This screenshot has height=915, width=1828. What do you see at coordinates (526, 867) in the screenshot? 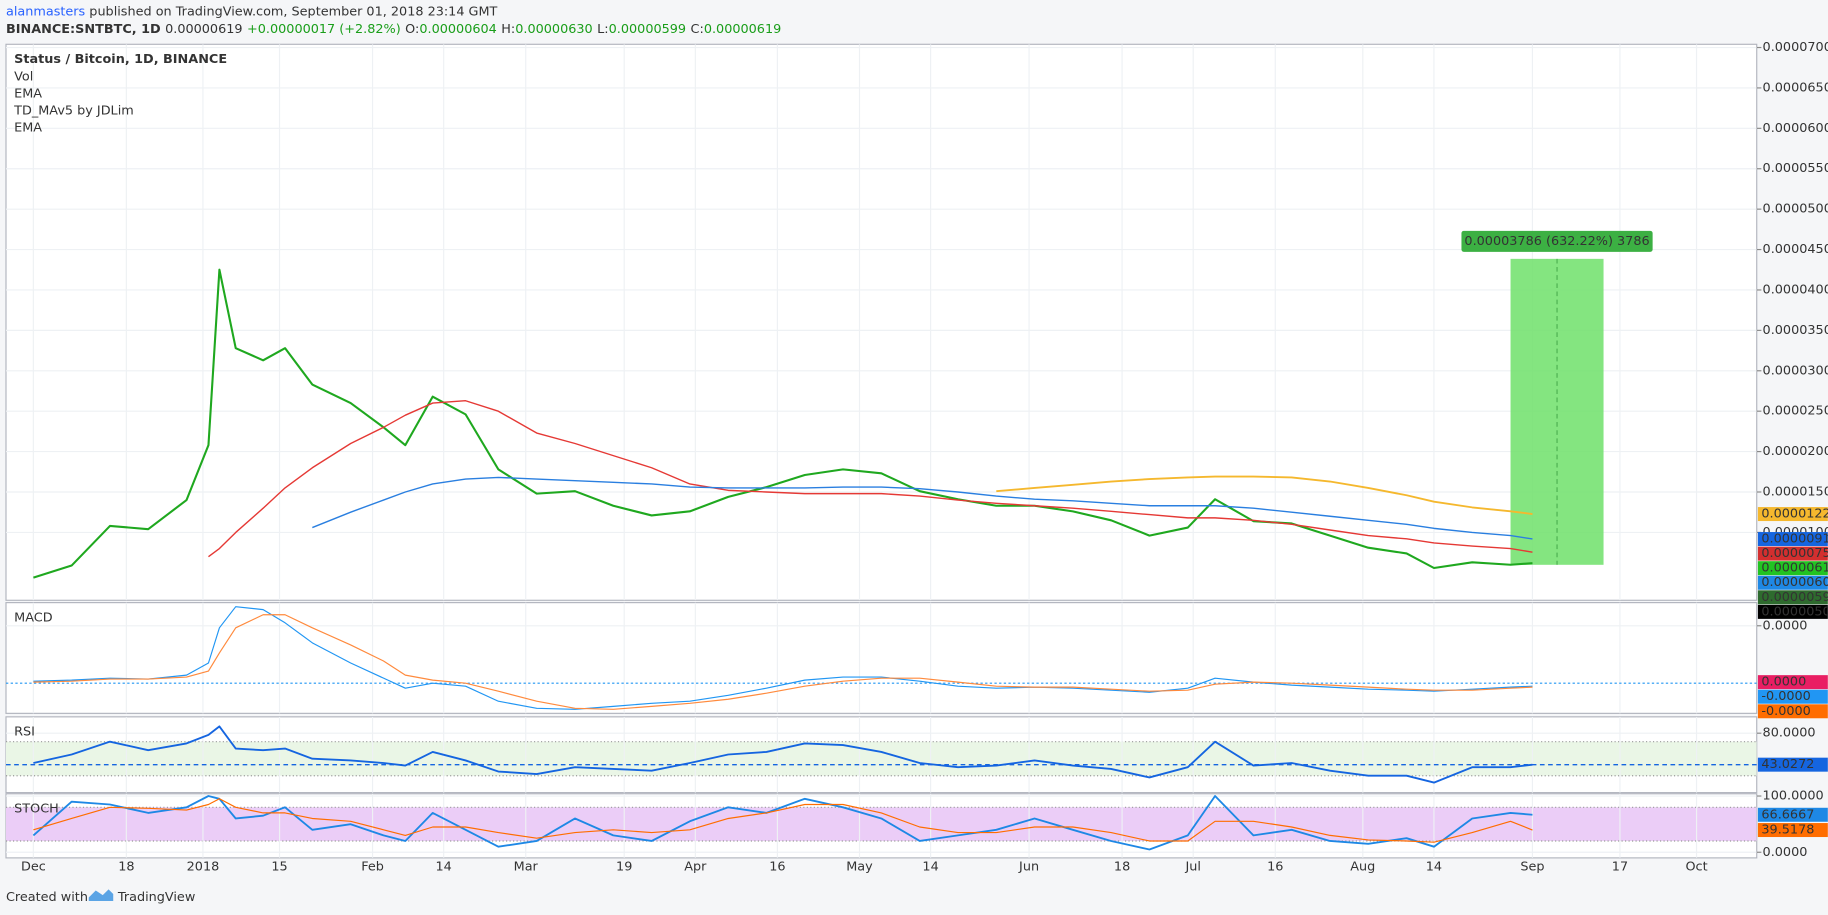
I see `x-tick-label: Mar` at bounding box center [526, 867].